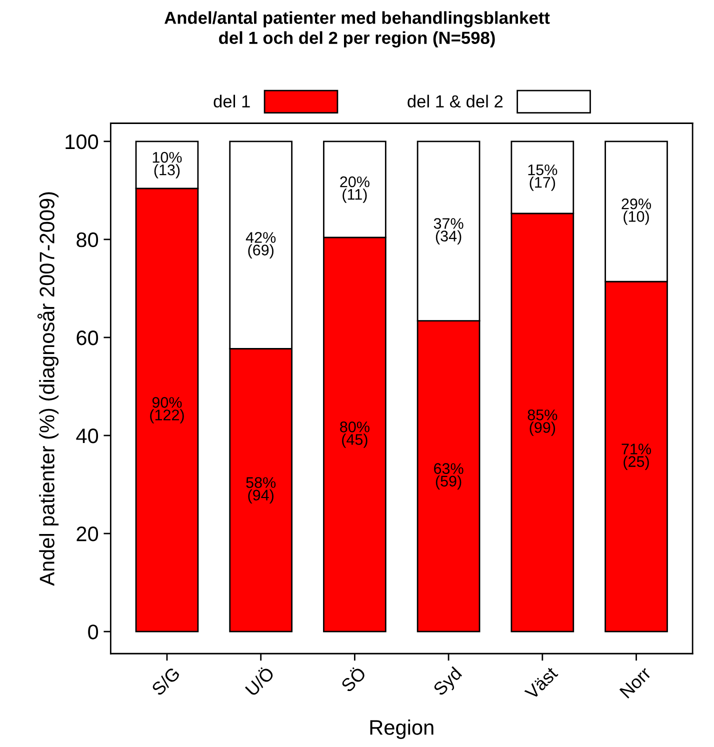 The height and width of the screenshot is (747, 714). What do you see at coordinates (165, 681) in the screenshot?
I see `x-tick-label: S/G` at bounding box center [165, 681].